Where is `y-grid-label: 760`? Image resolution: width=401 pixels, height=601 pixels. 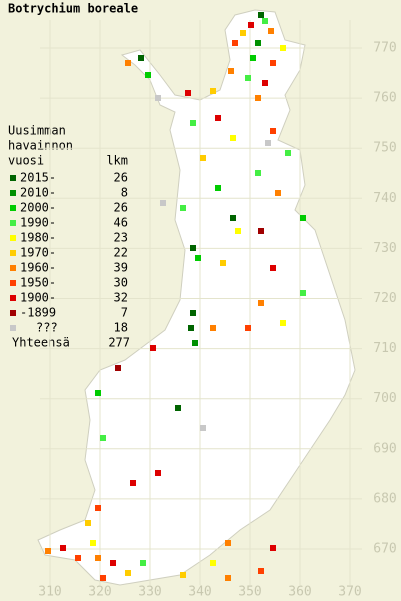
y-grid-label: 760 is located at coordinates (384, 98).